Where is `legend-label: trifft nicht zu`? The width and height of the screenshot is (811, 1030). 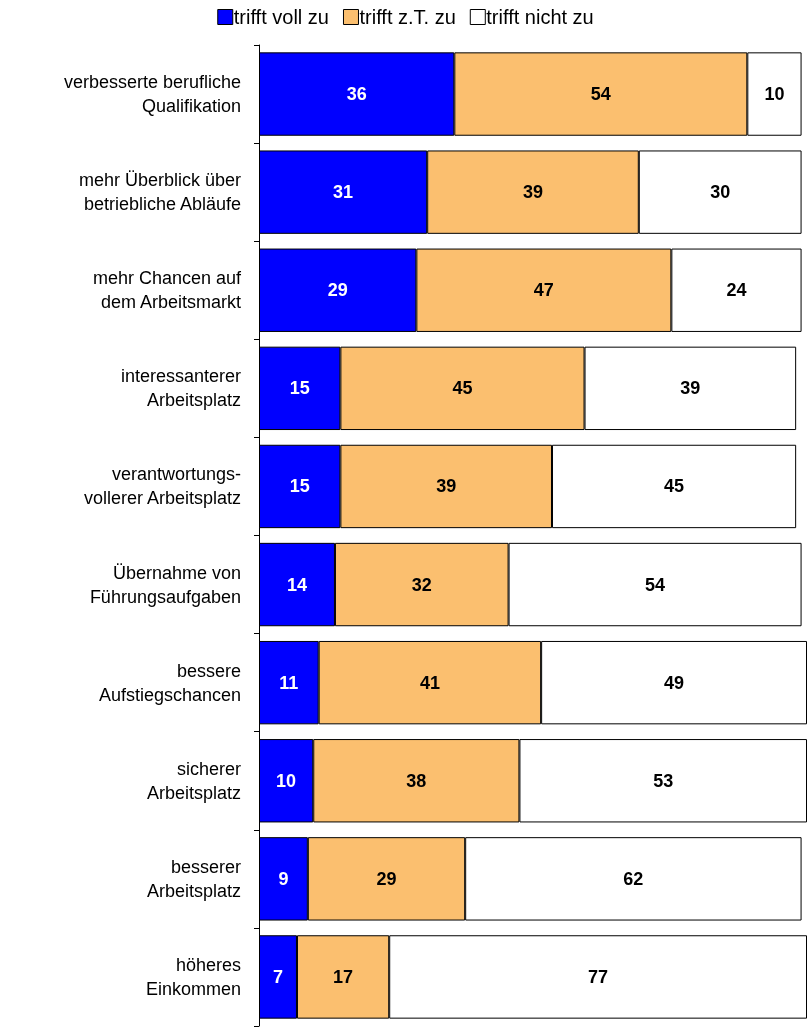 legend-label: trifft nicht zu is located at coordinates (540, 17).